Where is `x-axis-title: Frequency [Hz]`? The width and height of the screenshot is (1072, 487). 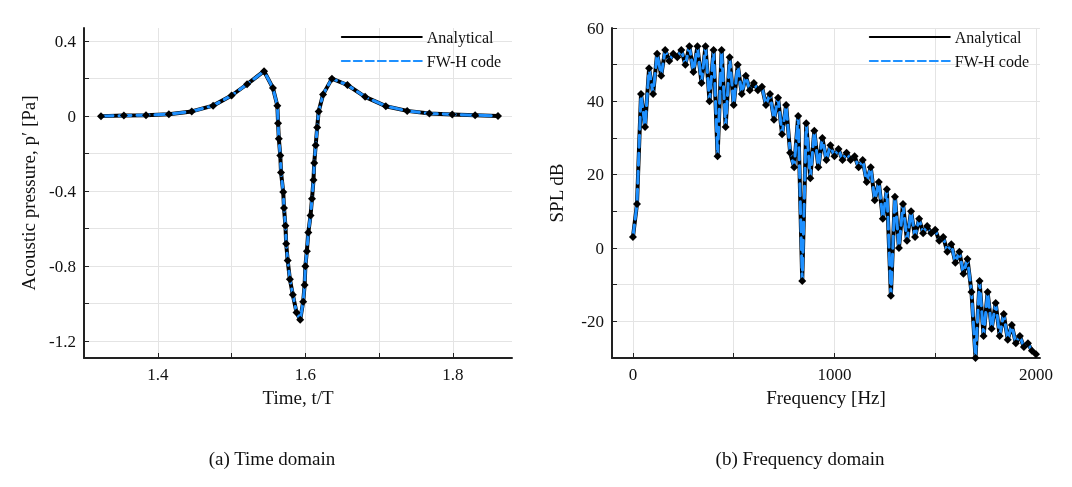
x-axis-title: Frequency [Hz] is located at coordinates (826, 397).